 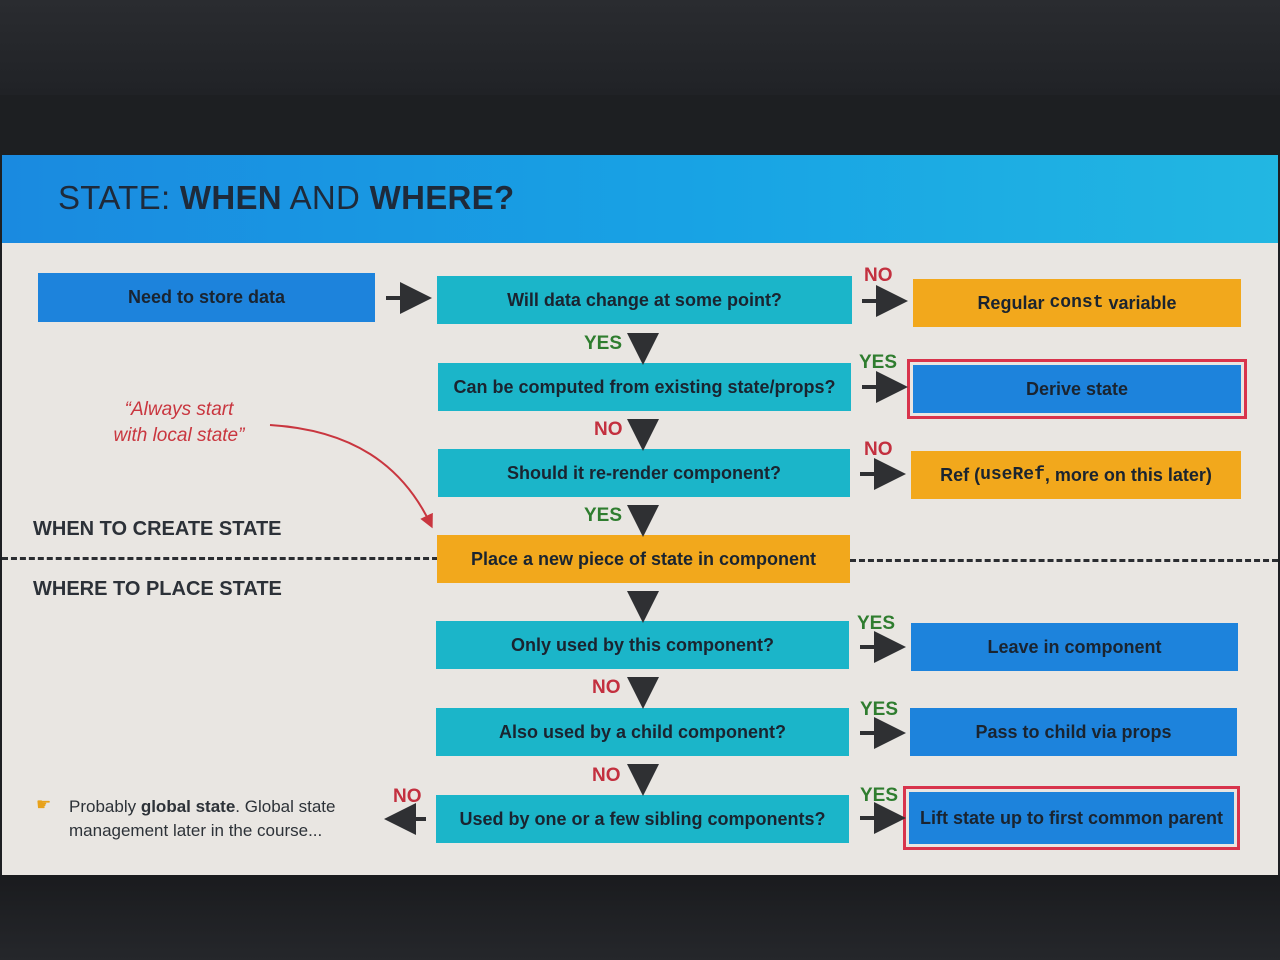 I want to click on slide-header: STATE: WHEN AND WHERE?, so click(x=640, y=199).